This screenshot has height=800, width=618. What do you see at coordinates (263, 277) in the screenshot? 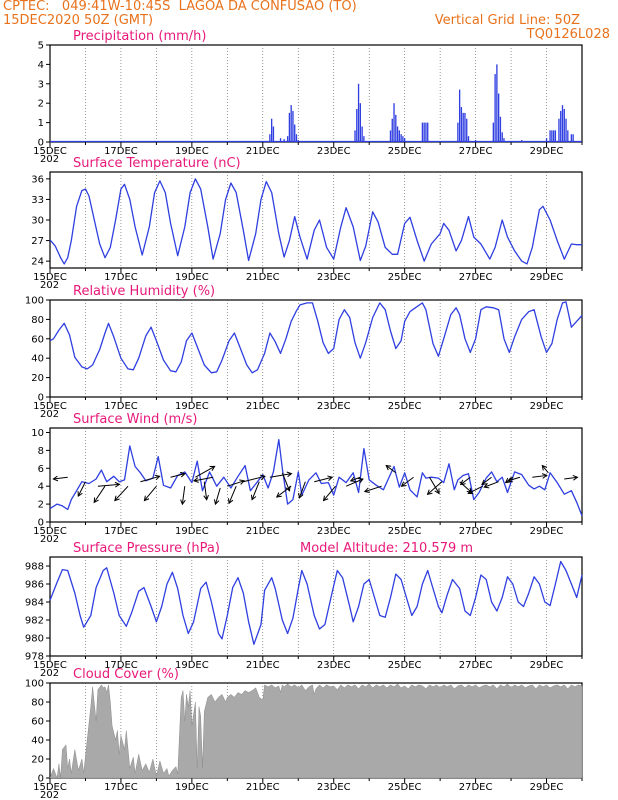
I see `panel-1-xtick-label: 21DEC` at bounding box center [263, 277].